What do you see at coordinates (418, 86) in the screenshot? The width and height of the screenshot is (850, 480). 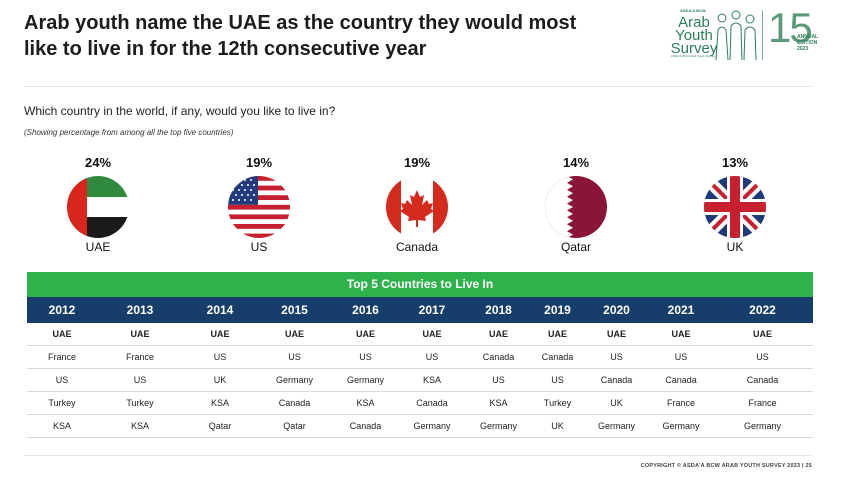 I see `header-divider` at bounding box center [418, 86].